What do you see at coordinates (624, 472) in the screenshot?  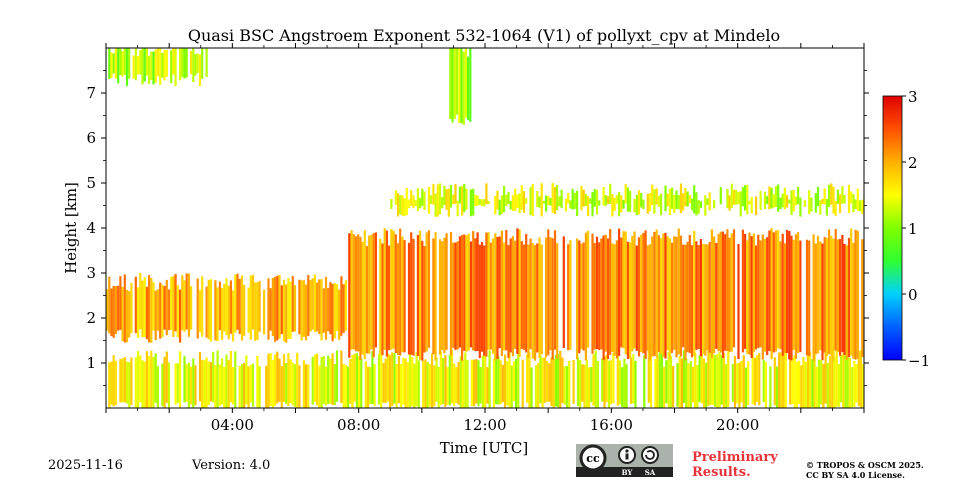 I see `badge-strip` at bounding box center [624, 472].